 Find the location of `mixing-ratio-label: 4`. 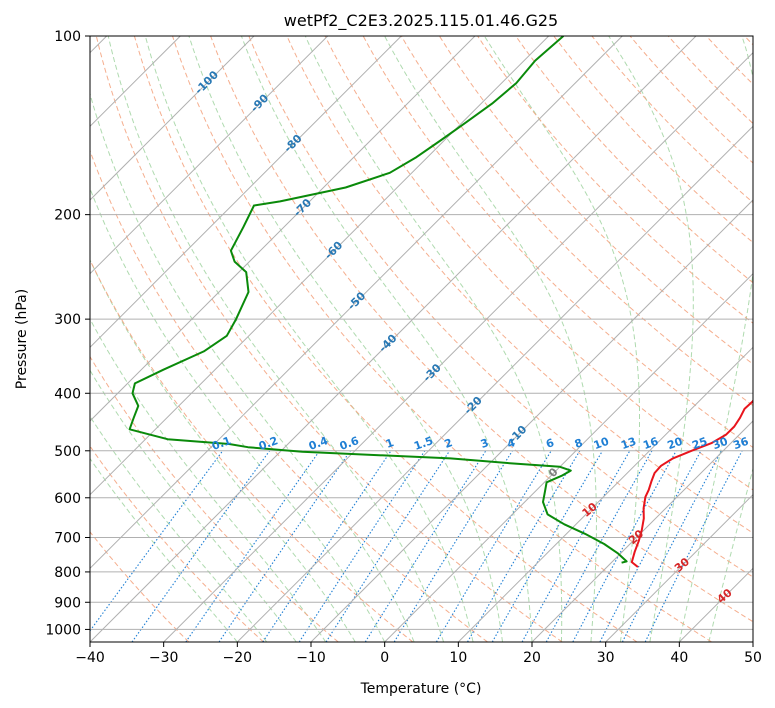

mixing-ratio-label: 4 is located at coordinates (511, 443).